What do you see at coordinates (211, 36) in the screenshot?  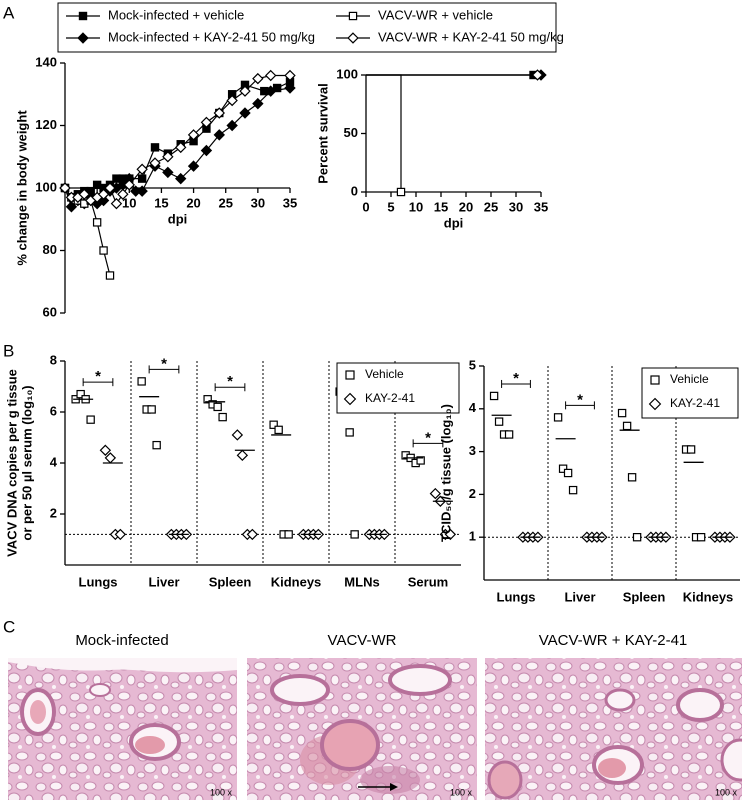 I see `legend-label: Mock-infected + KAY-2-41 50 mg/kg` at bounding box center [211, 36].